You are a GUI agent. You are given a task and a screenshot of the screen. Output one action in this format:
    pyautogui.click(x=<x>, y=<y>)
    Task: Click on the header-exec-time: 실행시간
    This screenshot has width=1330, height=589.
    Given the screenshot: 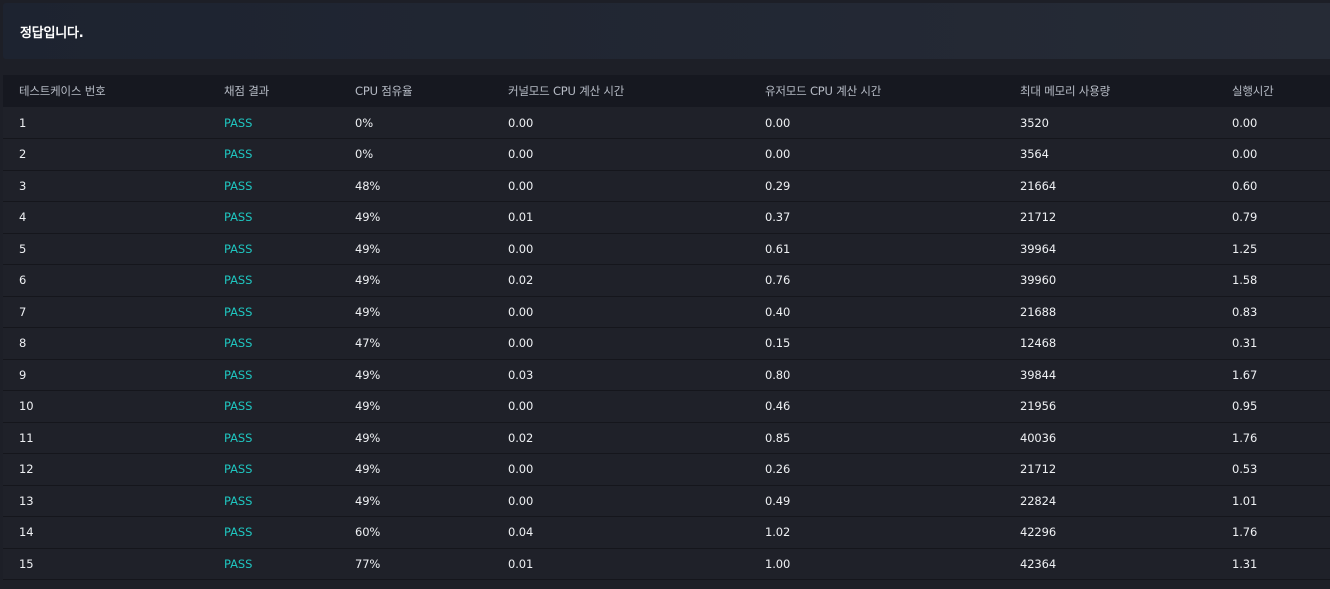 What is the action you would take?
    pyautogui.click(x=1253, y=91)
    